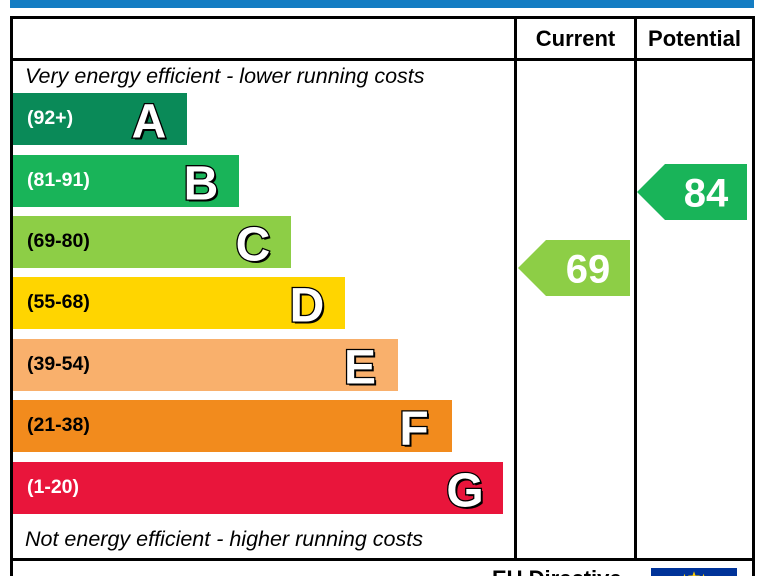  I want to click on current-arrow-shape, so click(574, 268).